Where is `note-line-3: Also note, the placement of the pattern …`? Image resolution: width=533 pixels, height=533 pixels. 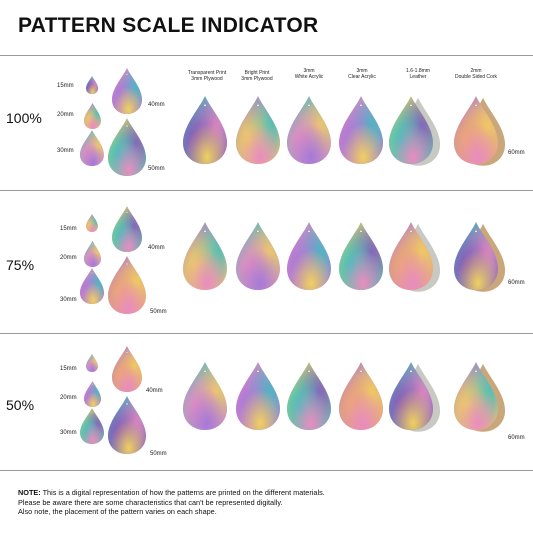
note-line-3: Also note, the placement of the pattern … is located at coordinates (117, 511).